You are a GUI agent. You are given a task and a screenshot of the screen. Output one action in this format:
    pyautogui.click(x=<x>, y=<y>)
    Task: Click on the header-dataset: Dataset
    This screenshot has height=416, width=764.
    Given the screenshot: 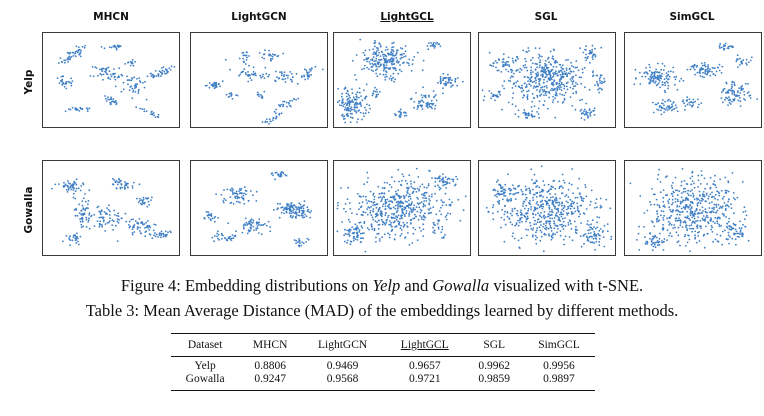 What is the action you would take?
    pyautogui.click(x=205, y=345)
    